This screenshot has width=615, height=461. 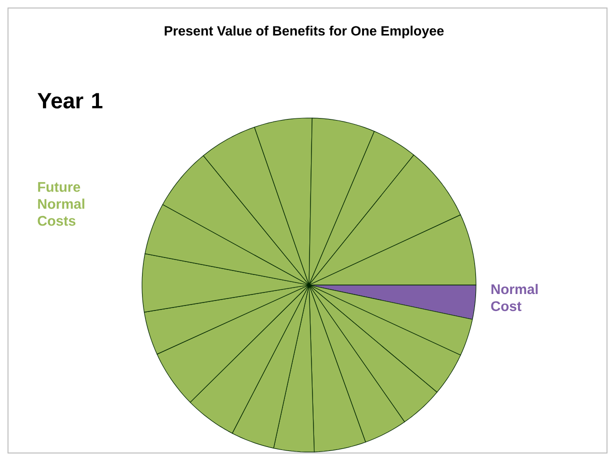 What do you see at coordinates (70, 100) in the screenshot?
I see `text: Year 1` at bounding box center [70, 100].